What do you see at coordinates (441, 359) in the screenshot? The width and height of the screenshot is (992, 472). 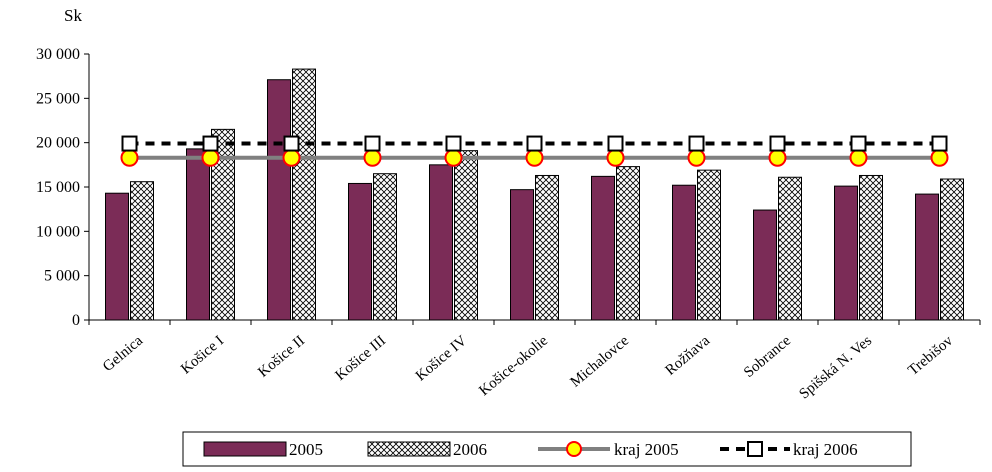 I see `x-tick-label: Košice IV` at bounding box center [441, 359].